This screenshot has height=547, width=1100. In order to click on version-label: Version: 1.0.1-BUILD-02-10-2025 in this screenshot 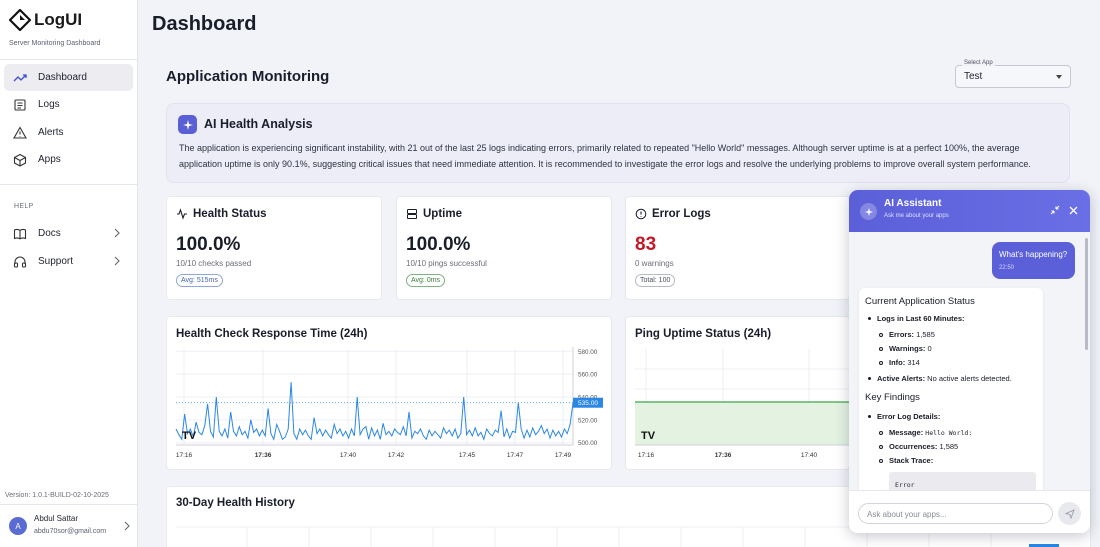, I will do `click(57, 495)`.